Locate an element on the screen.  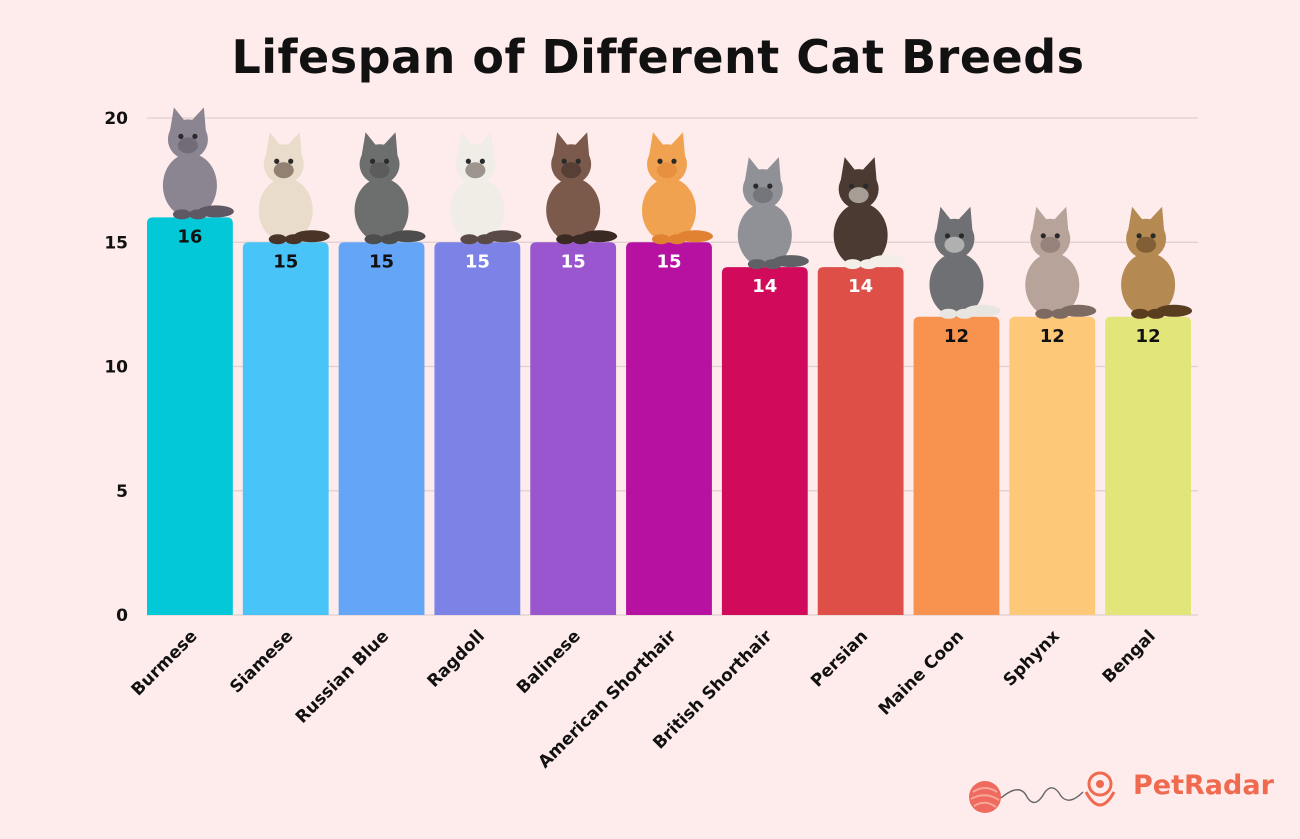
value-labels: 16 15 15 15 15 15 14 14 12 12 12 is located at coordinates (668, 286).